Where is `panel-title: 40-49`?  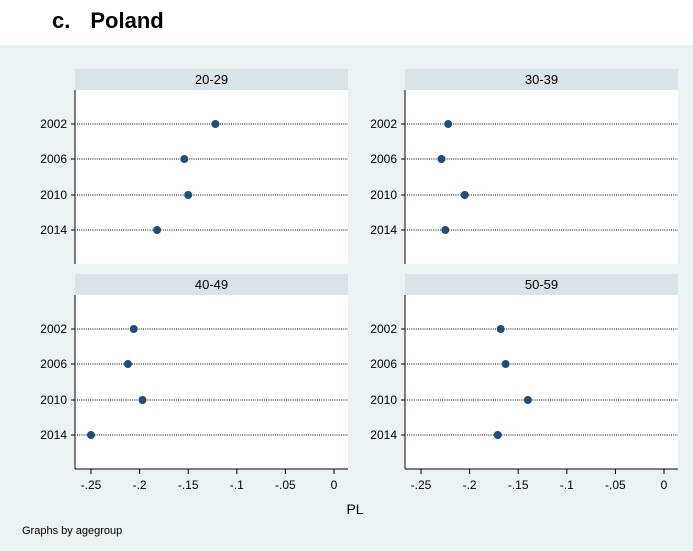 panel-title: 40-49 is located at coordinates (211, 284).